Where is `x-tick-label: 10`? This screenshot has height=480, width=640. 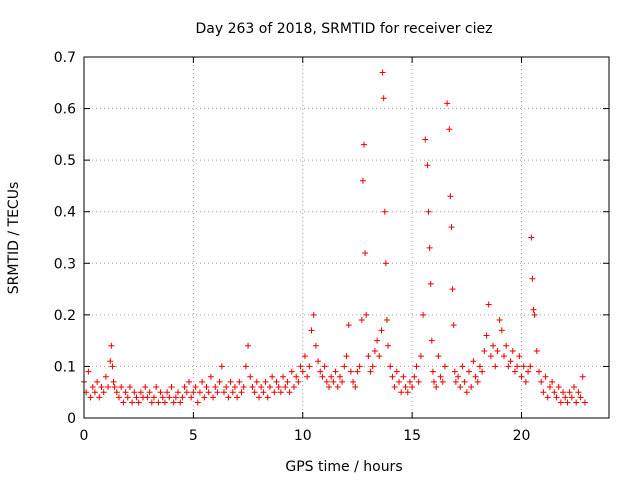
x-tick-label: 10 is located at coordinates (303, 436).